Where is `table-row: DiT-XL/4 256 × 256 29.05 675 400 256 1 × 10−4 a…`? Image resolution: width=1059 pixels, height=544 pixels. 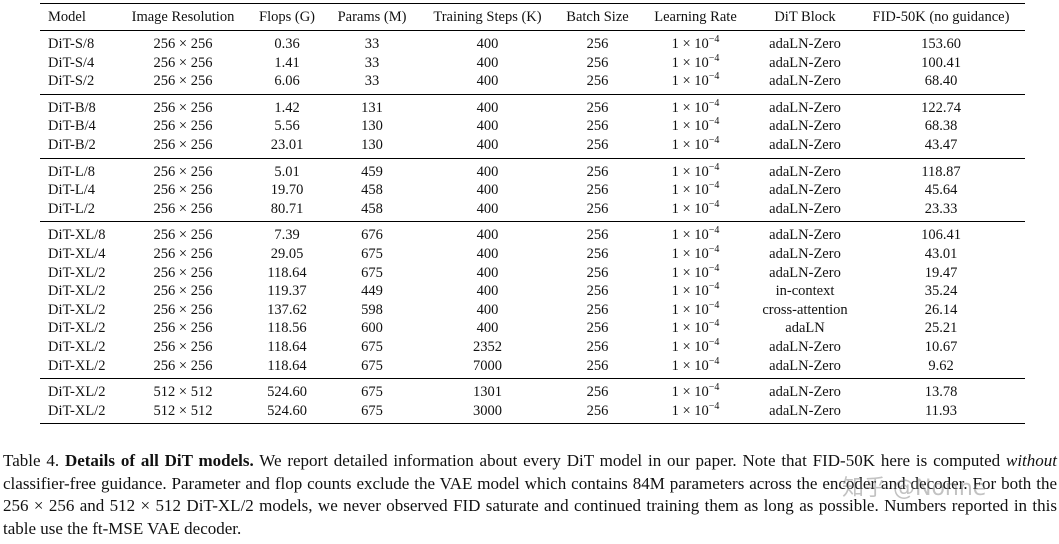 table-row: DiT-XL/4 256 × 256 29.05 675 400 256 1 × 10−4 a… is located at coordinates (532, 254).